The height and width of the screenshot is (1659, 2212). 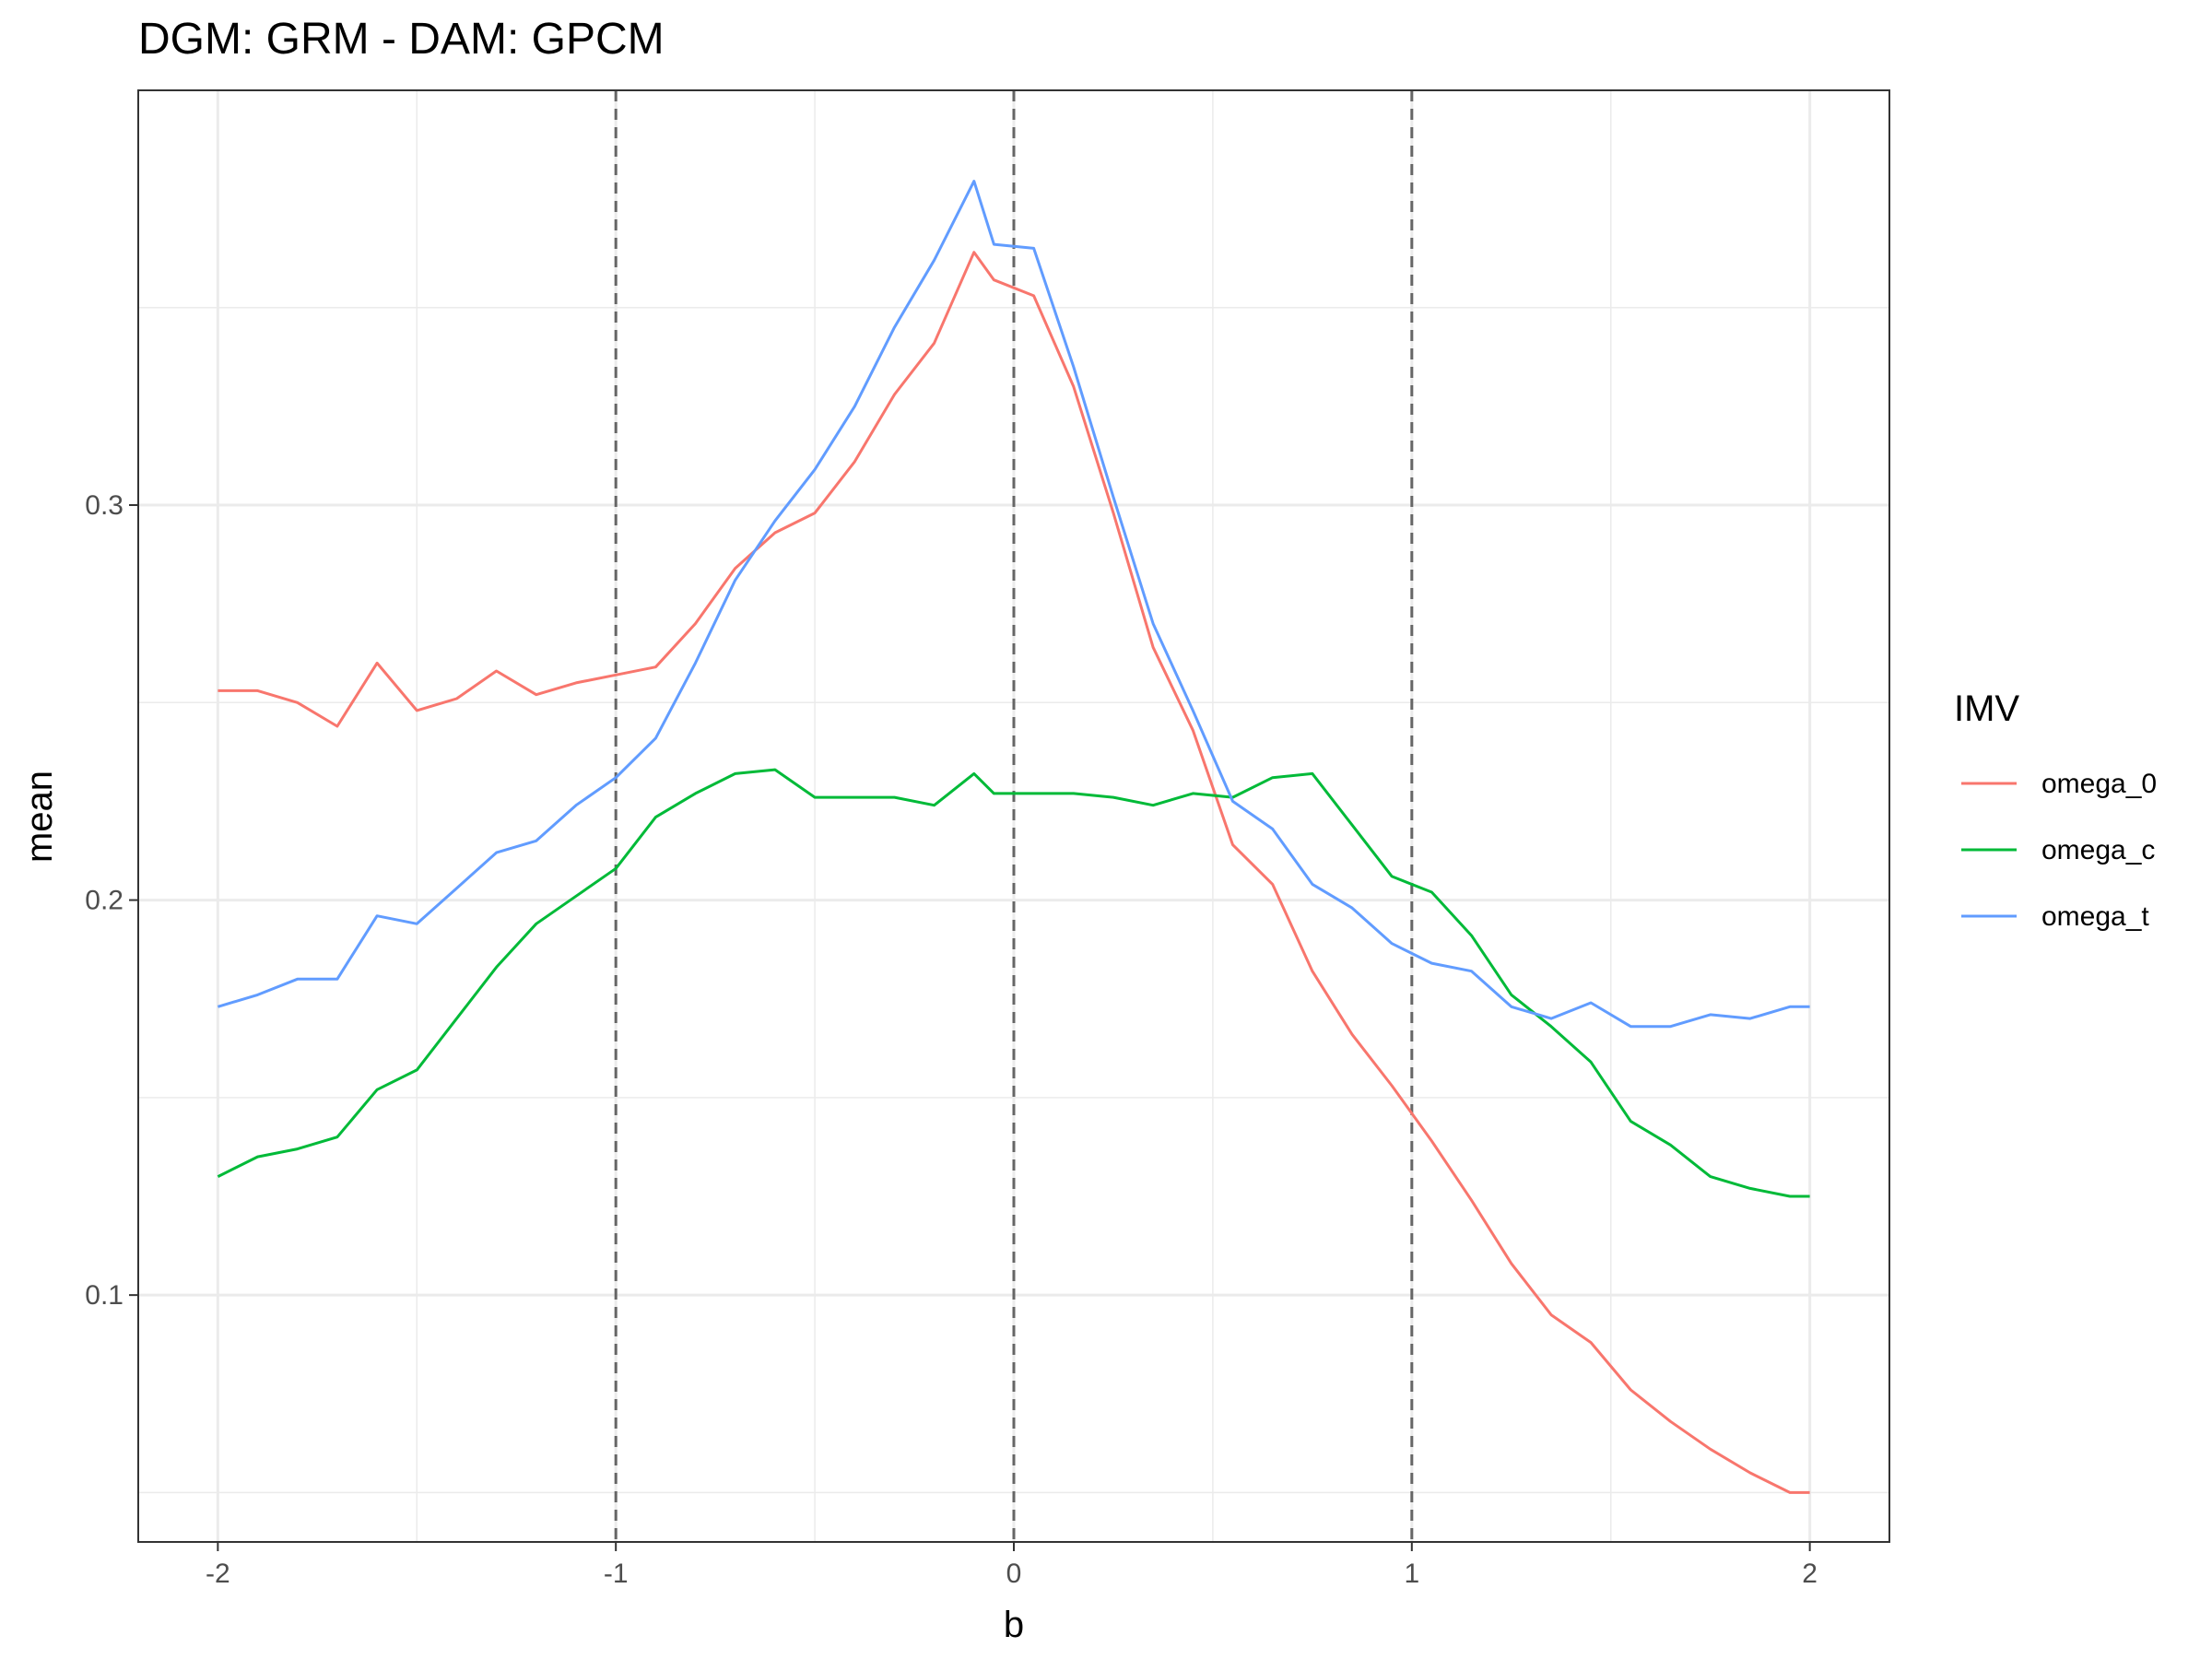 I want to click on x-tick-label: -2, so click(x=218, y=1574).